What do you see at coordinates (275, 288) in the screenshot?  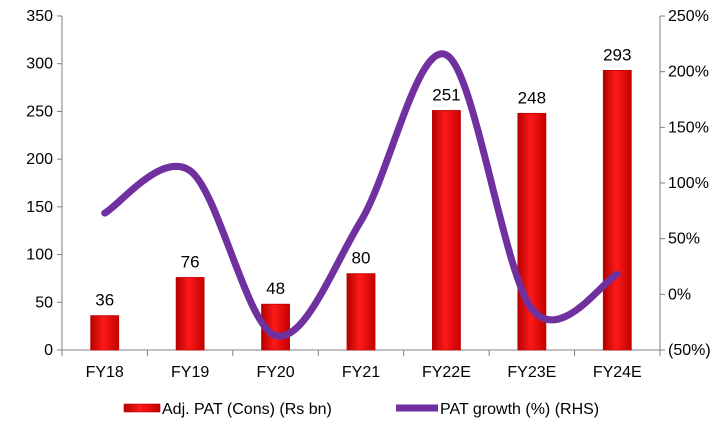 I see `bar-data-label: 48` at bounding box center [275, 288].